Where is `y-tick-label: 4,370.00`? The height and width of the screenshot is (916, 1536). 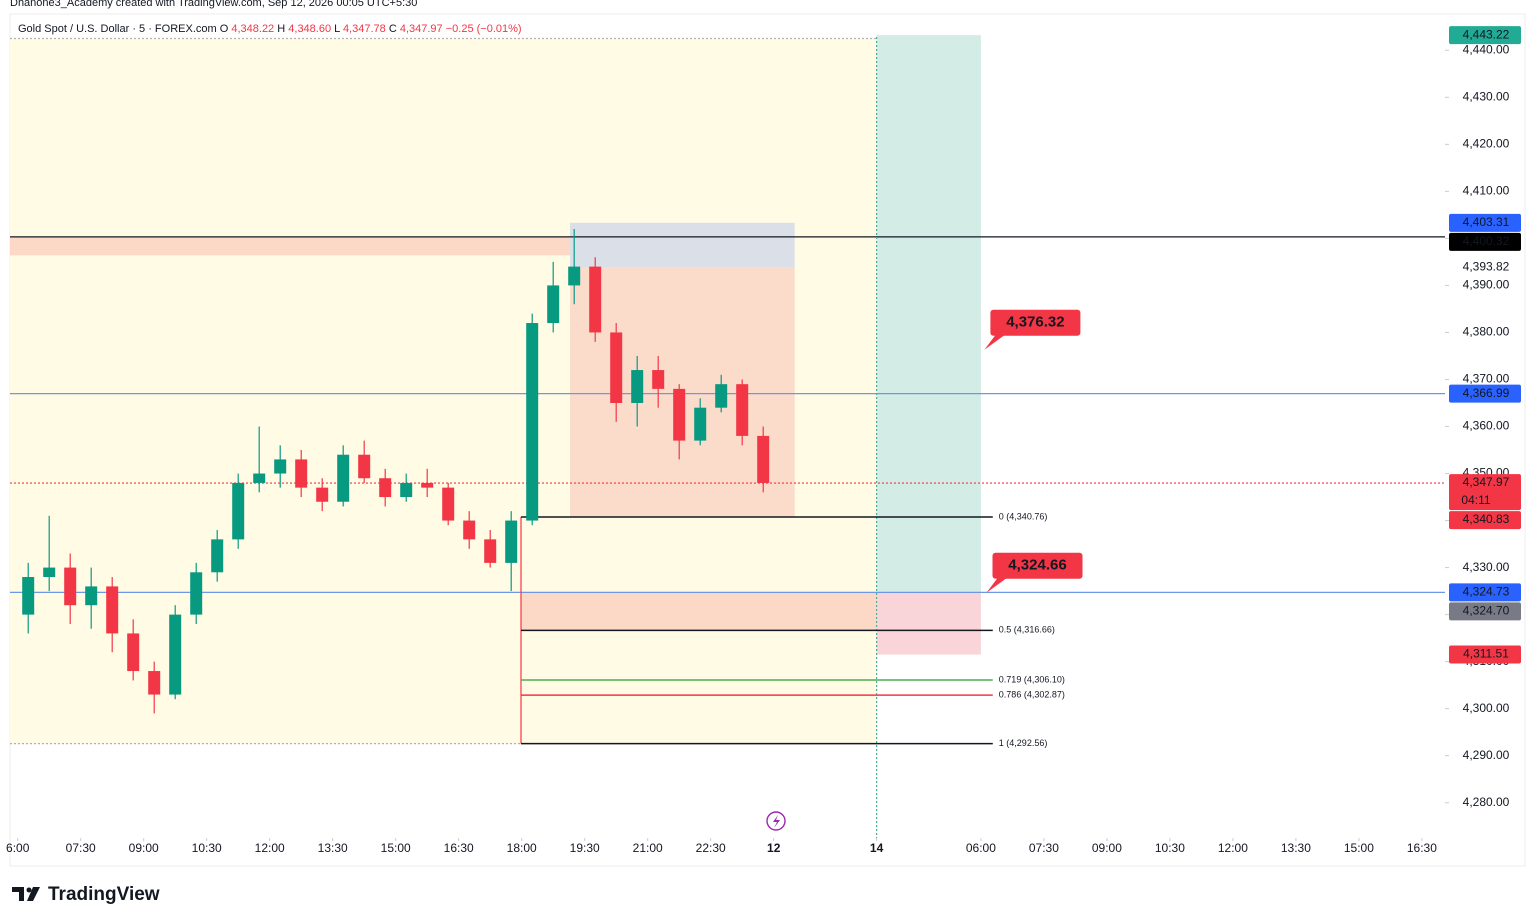 y-tick-label: 4,370.00 is located at coordinates (1486, 379).